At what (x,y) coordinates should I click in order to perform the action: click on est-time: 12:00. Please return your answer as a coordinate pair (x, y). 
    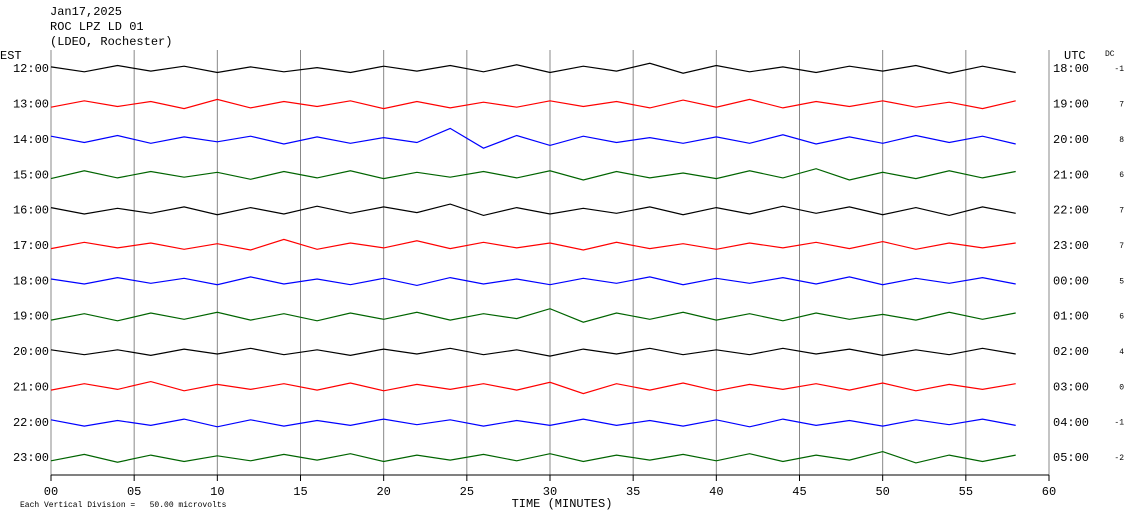
    Looking at the image, I should click on (31, 69).